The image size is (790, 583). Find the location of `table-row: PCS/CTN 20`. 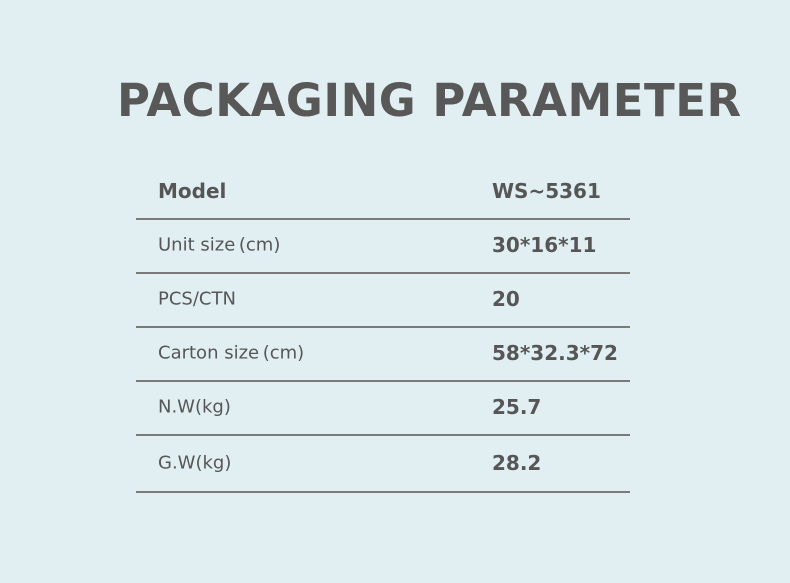

table-row: PCS/CTN 20 is located at coordinates (383, 300).